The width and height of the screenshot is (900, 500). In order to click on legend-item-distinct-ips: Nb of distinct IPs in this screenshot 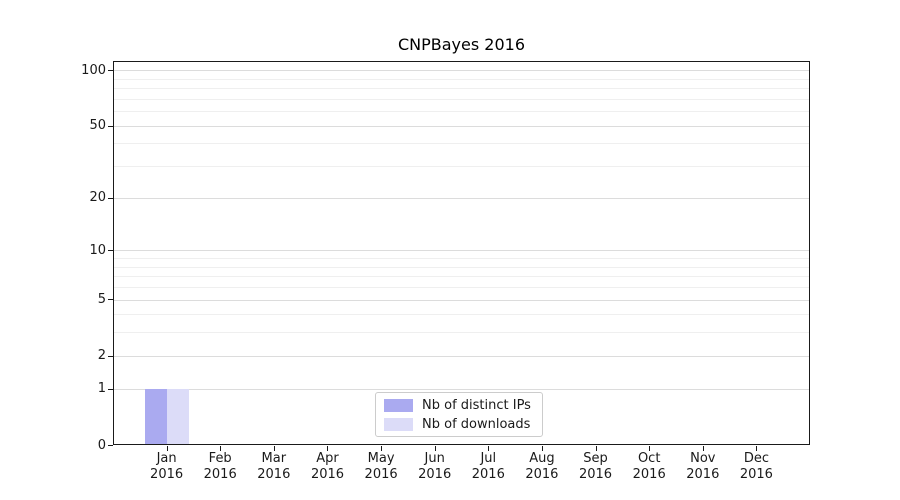, I will do `click(463, 405)`.